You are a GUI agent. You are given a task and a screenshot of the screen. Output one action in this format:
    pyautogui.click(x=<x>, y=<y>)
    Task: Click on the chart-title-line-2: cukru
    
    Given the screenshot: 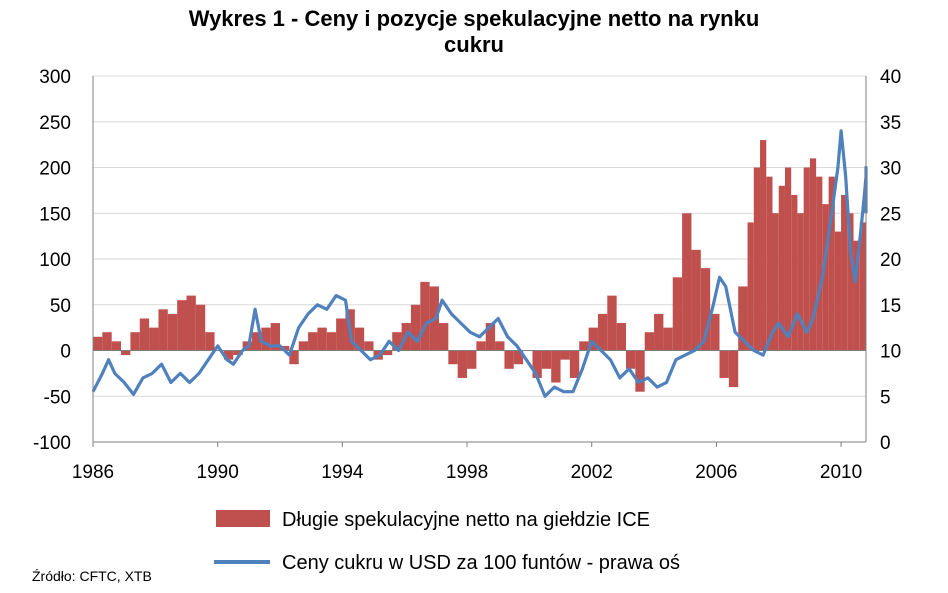 What is the action you would take?
    pyautogui.click(x=474, y=44)
    